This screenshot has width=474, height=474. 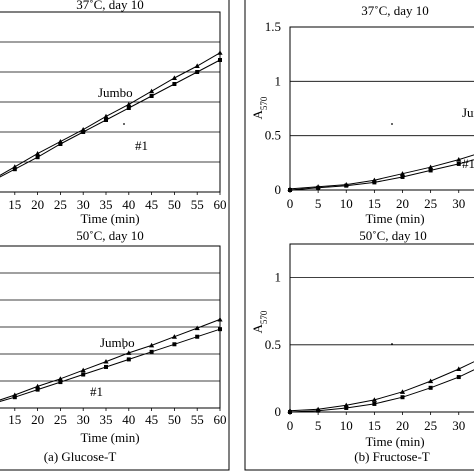 I want to click on p4-series-1-line, so click(x=381, y=391).